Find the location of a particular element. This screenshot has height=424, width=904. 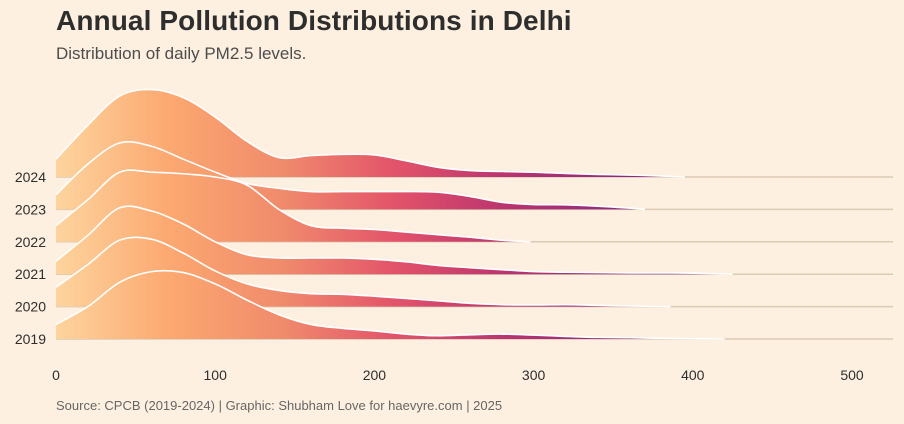

ridge-area-2021 is located at coordinates (394, 240).